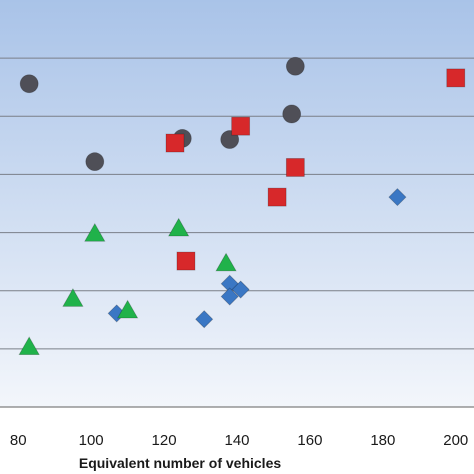  I want to click on x-tick-label: 100, so click(91, 440).